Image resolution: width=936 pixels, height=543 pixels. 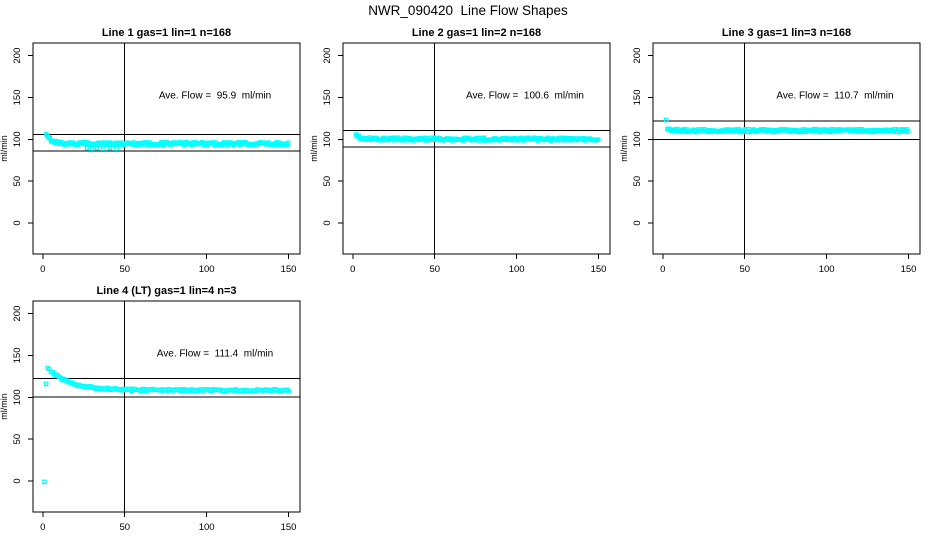 I want to click on plot-line-4: 0 50 100 150 0 50 100 150 200 ml/min, so click(x=150, y=416).